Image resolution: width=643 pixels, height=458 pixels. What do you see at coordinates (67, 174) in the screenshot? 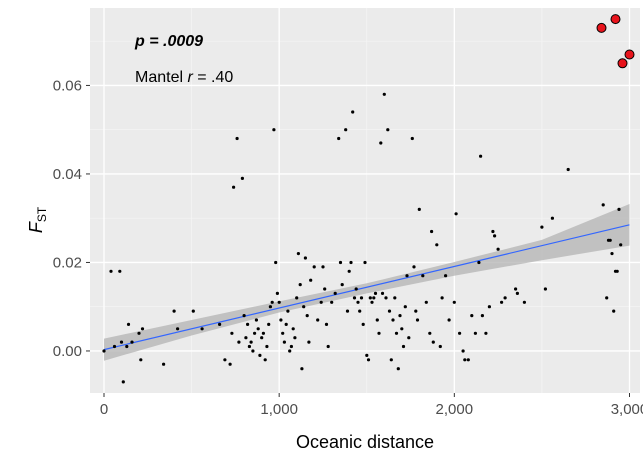
I see `y-tick-label: 0.04` at bounding box center [67, 174].